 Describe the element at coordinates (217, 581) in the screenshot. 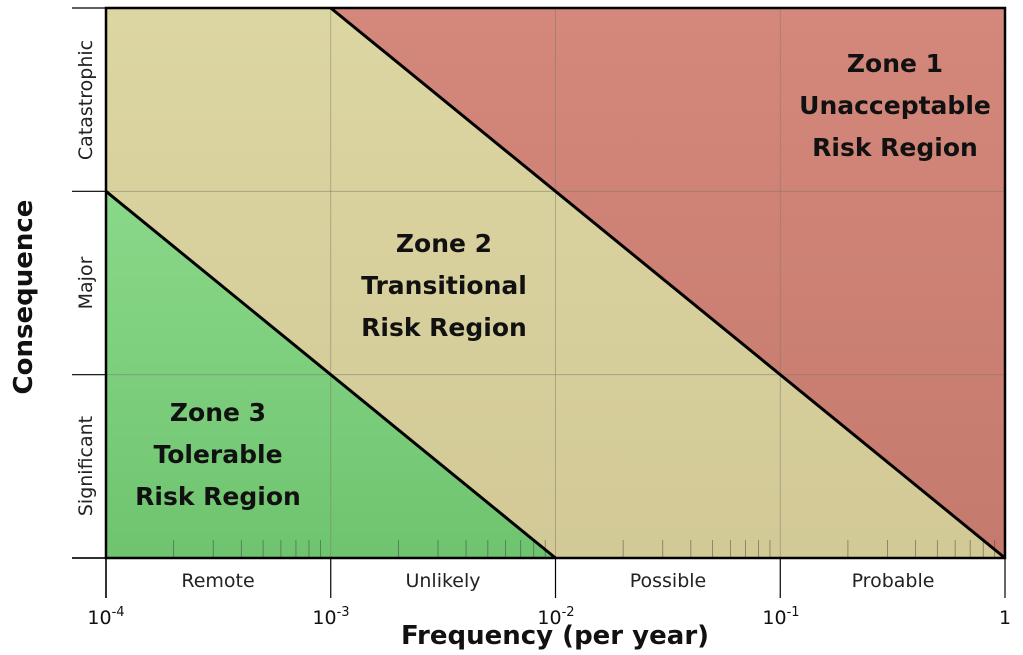

I see `freq-category-remote: Remote` at that location.